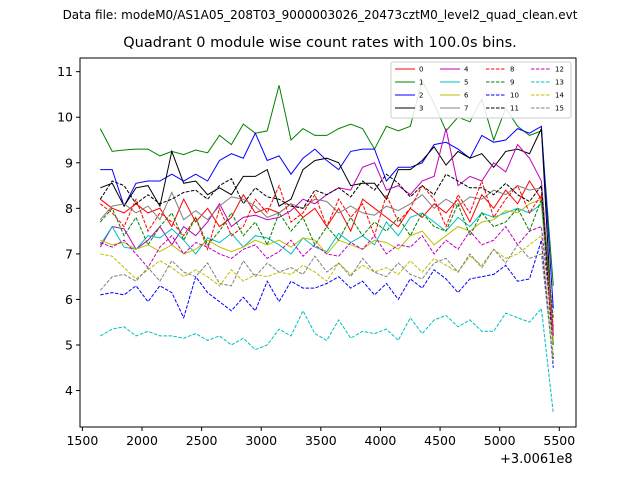 The width and height of the screenshot is (640, 480). What do you see at coordinates (321, 440) in the screenshot?
I see `x-tick-label: 3500` at bounding box center [321, 440].